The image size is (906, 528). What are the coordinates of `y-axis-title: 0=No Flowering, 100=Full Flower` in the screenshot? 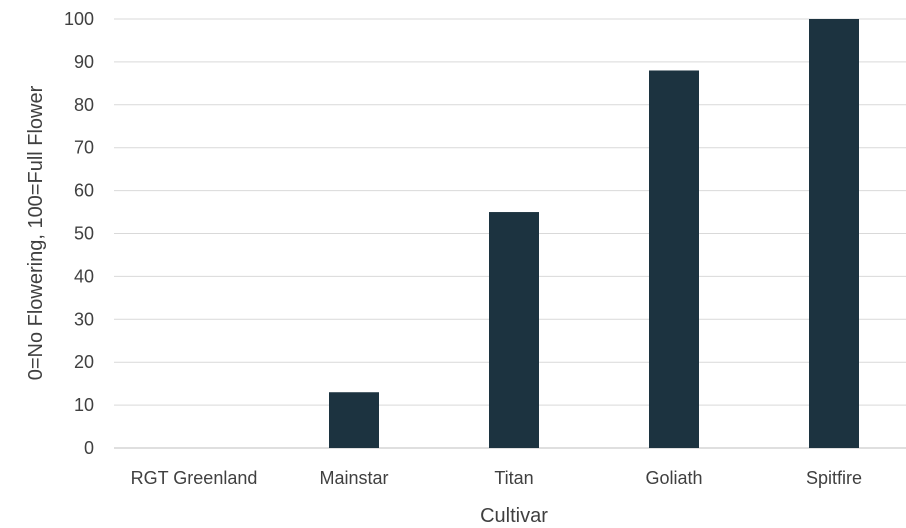 It's located at (36, 232).